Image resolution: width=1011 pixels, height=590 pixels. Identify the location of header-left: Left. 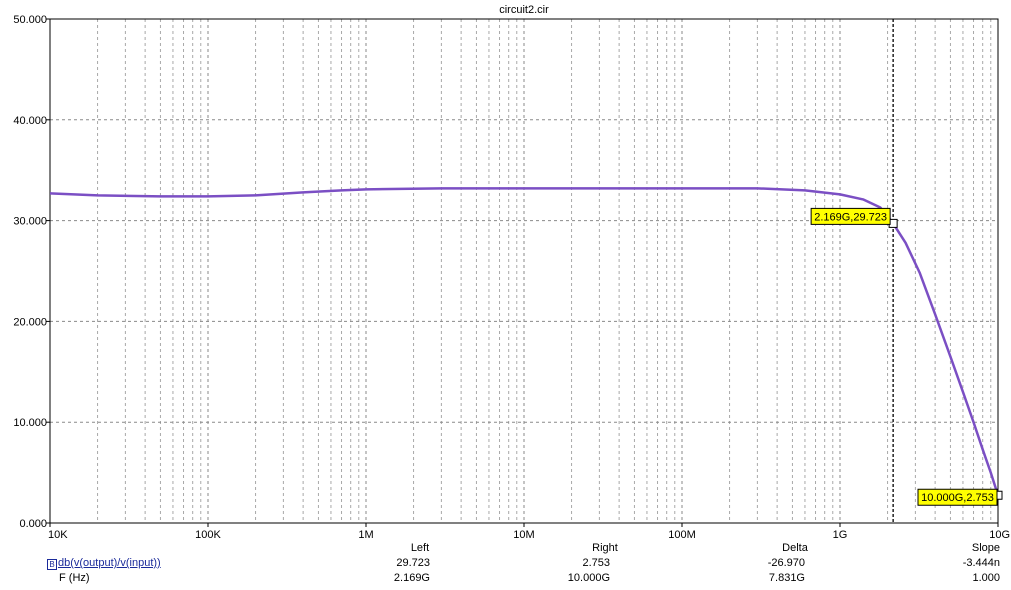
(420, 548).